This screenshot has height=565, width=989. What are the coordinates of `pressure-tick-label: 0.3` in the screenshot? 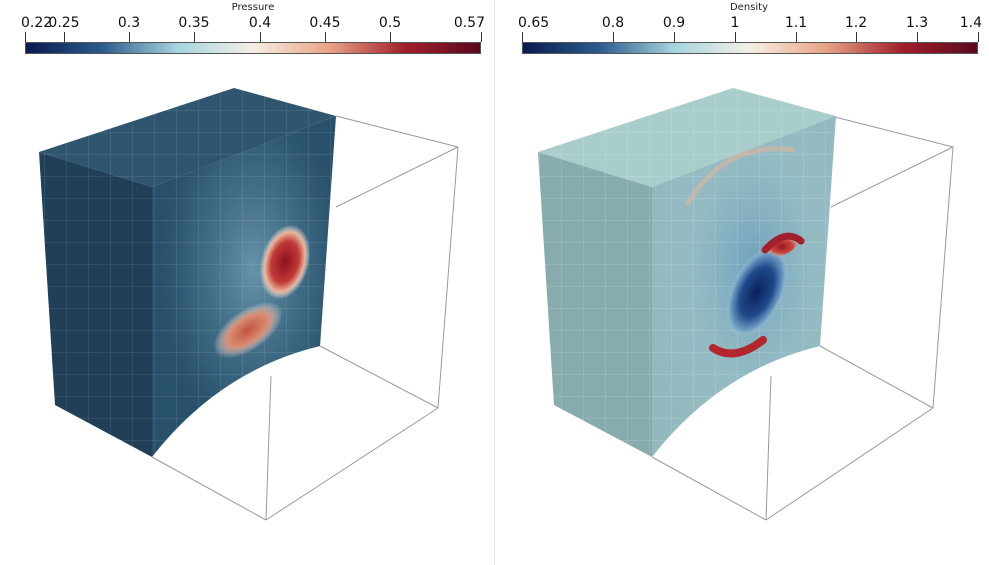 It's located at (129, 23).